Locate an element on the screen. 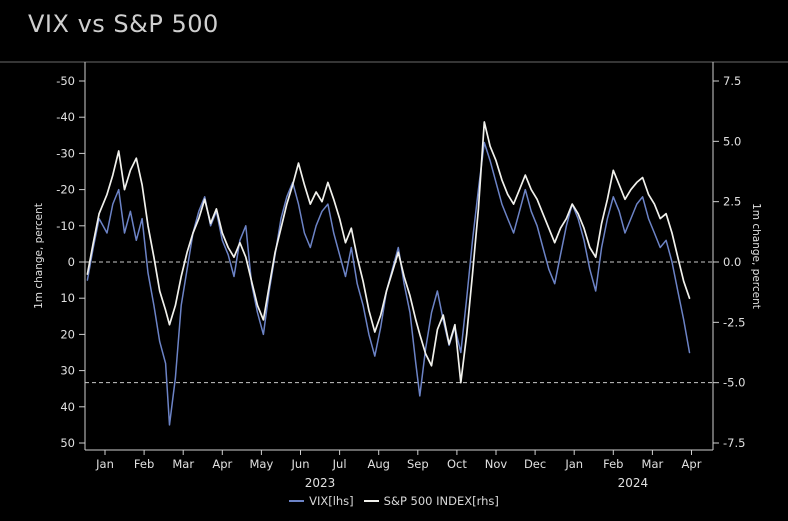  svg-text: 0 is located at coordinates (71, 262).